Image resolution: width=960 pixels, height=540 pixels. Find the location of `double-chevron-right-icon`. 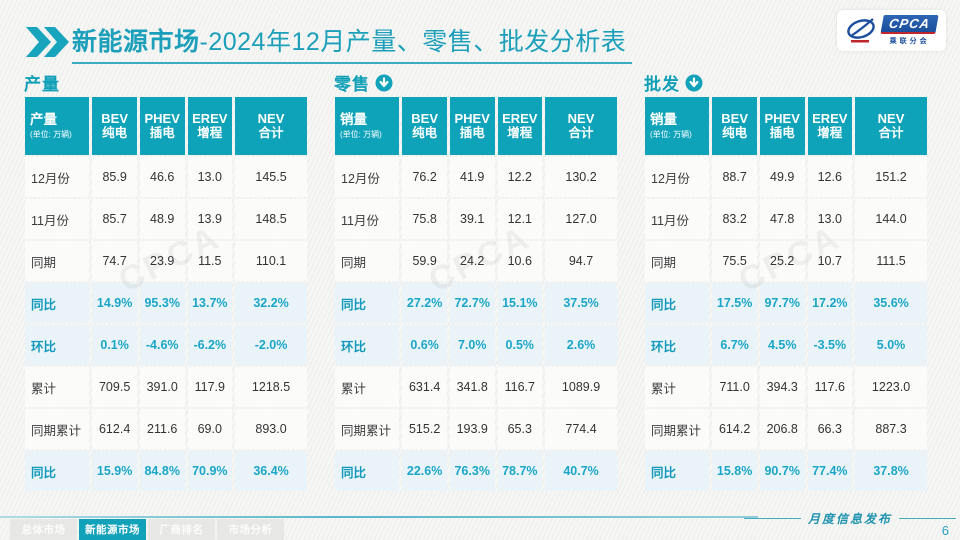

double-chevron-right-icon is located at coordinates (47, 42).